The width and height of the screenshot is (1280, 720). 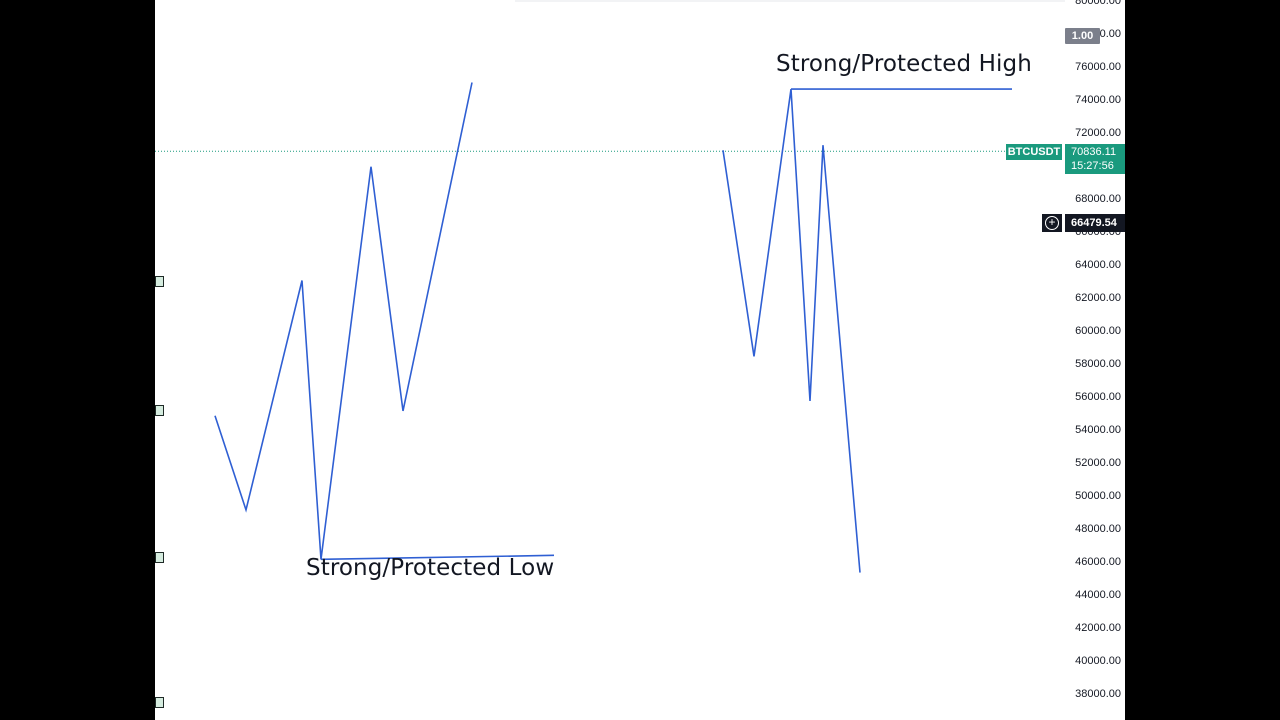 What do you see at coordinates (1034, 152) in the screenshot?
I see `symbol-tag: BTCUSDT` at bounding box center [1034, 152].